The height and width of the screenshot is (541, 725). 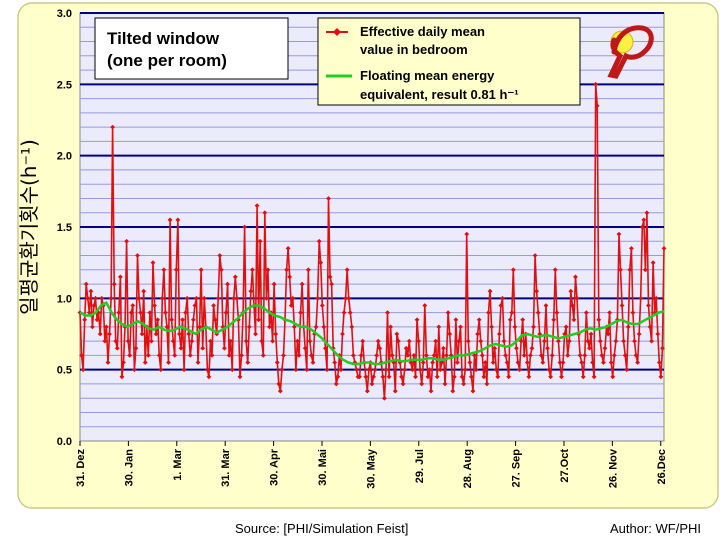 What do you see at coordinates (371, 468) in the screenshot?
I see `x-tick-label: 30. May` at bounding box center [371, 468].